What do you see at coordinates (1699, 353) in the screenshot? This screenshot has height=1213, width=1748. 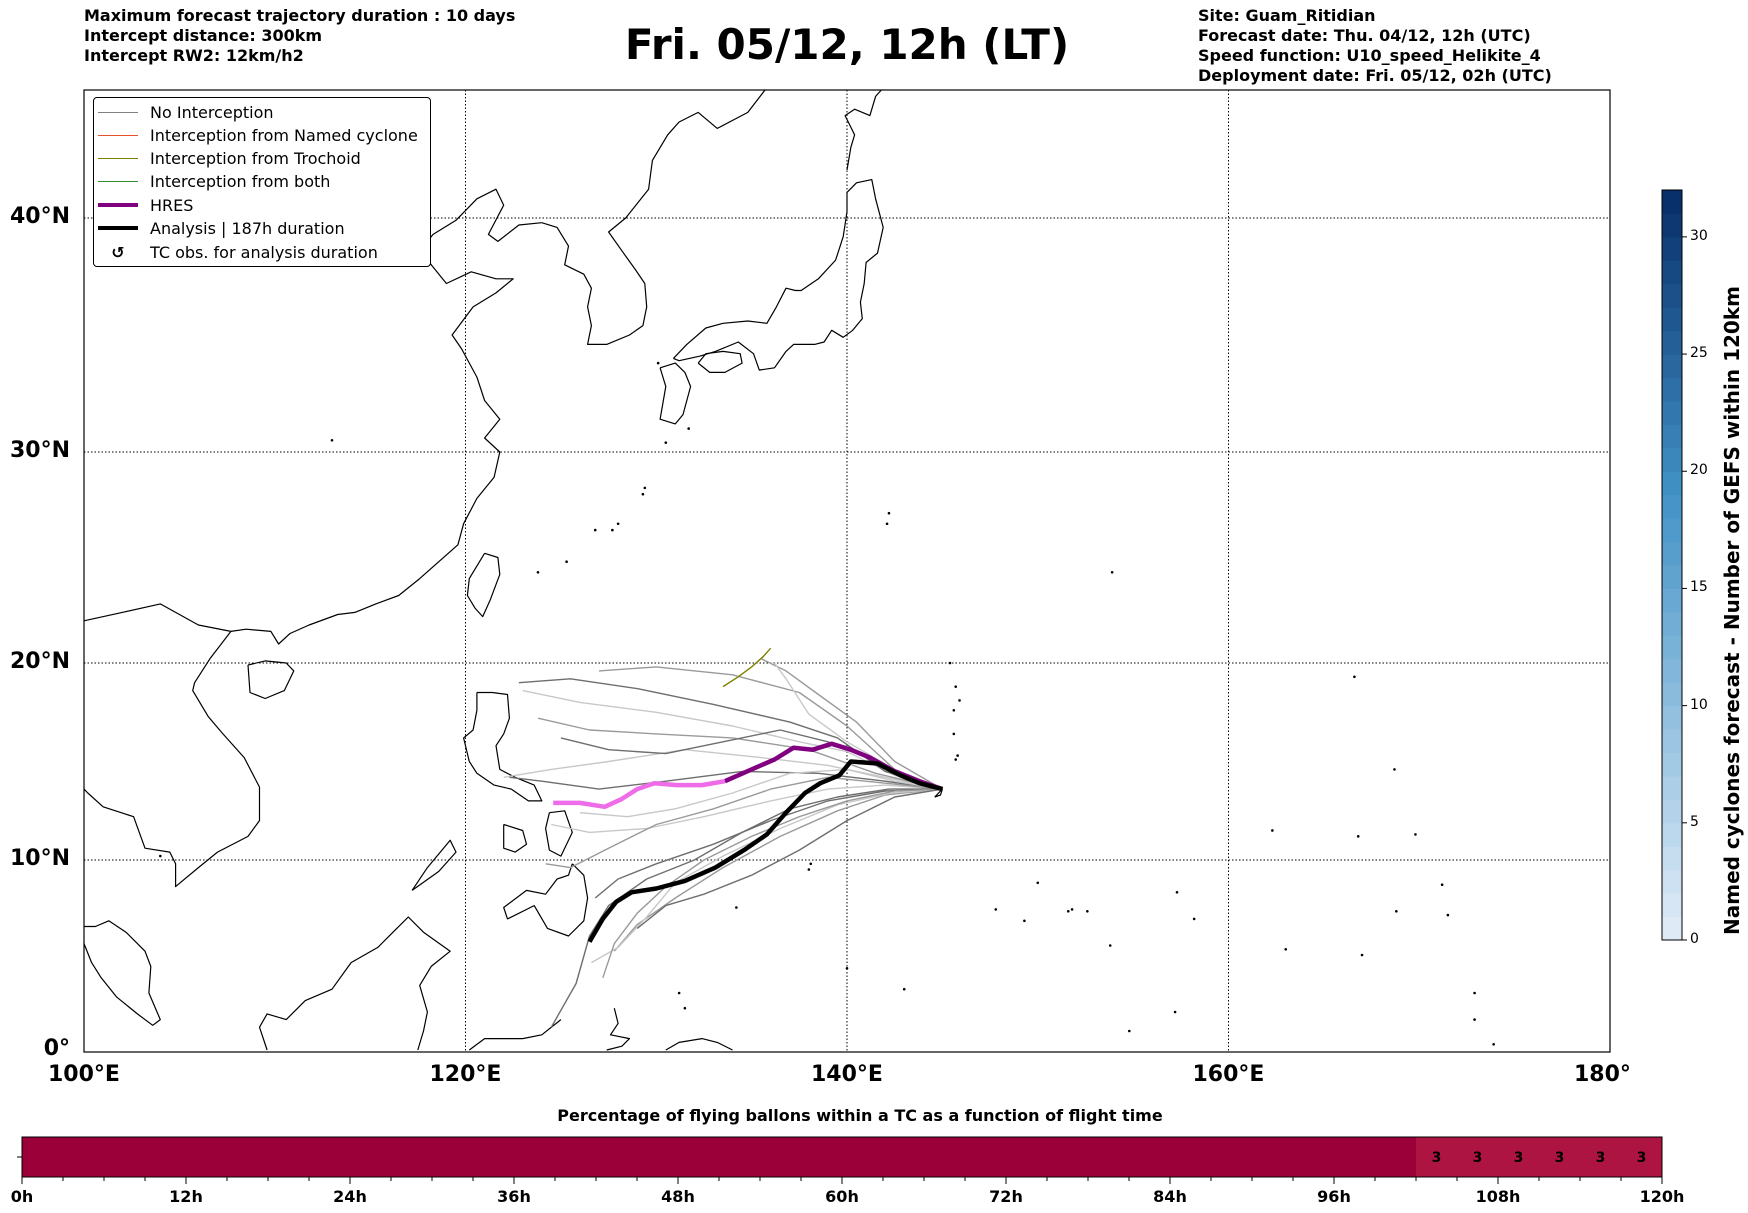 I see `colorbar-tick-label: 25` at bounding box center [1699, 353].